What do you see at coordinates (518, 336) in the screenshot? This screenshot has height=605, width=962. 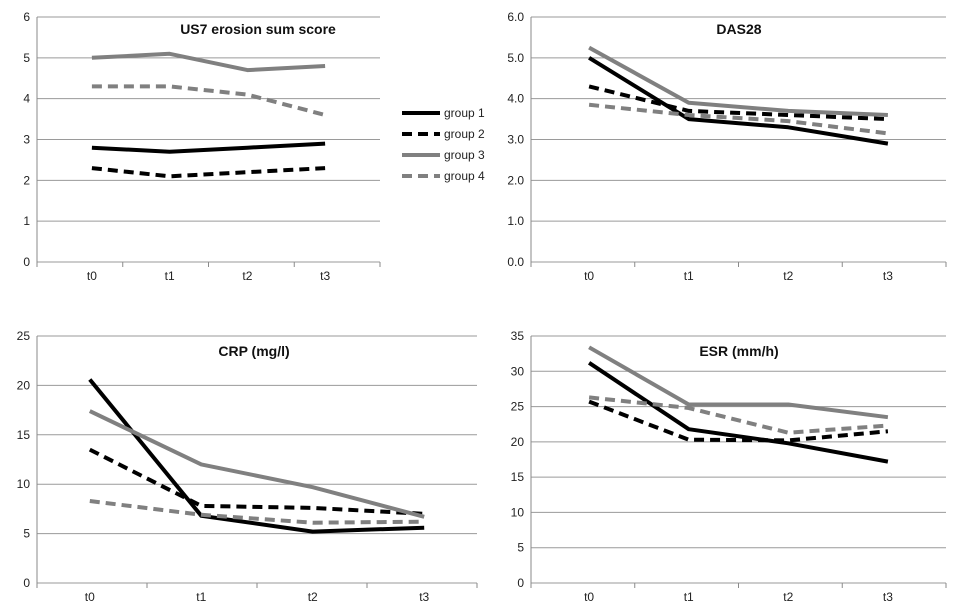 I see `y-tick-label: 35` at bounding box center [518, 336].